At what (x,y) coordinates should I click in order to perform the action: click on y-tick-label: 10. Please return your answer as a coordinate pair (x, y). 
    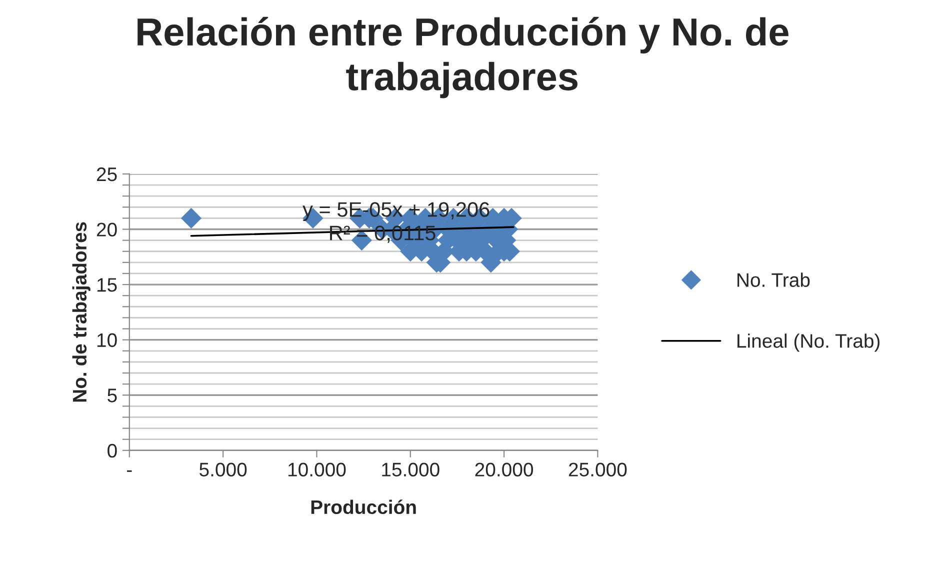
    Looking at the image, I should click on (107, 340).